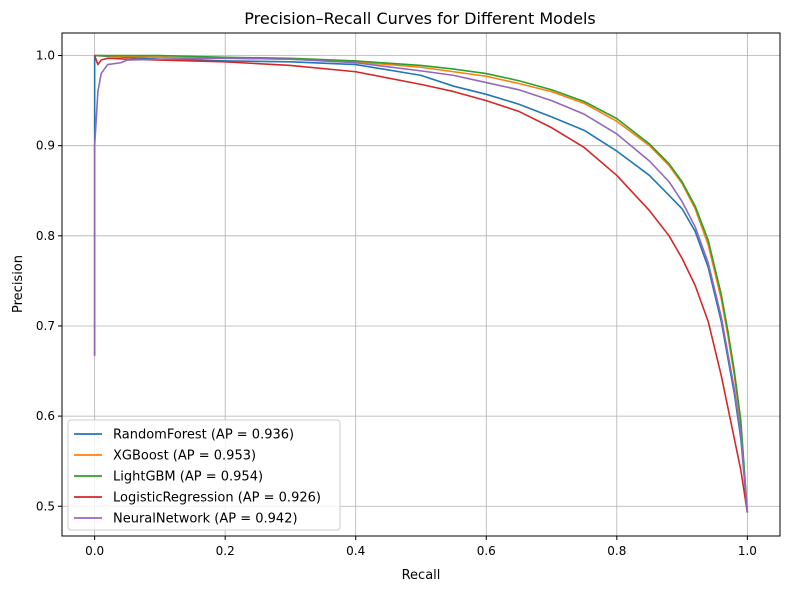 This screenshot has height=590, width=790. What do you see at coordinates (45, 56) in the screenshot?
I see `y-tick-label: 1.0` at bounding box center [45, 56].